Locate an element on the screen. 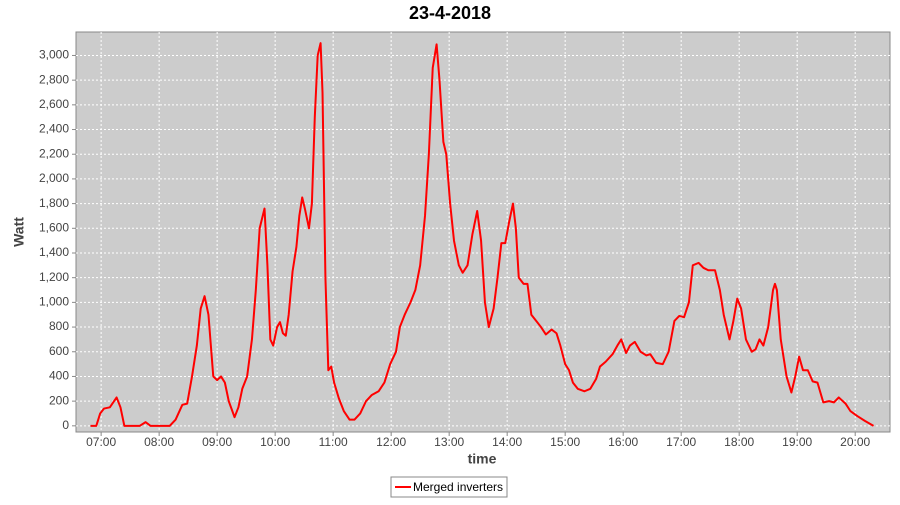  x-axis-label: time is located at coordinates (482, 459).